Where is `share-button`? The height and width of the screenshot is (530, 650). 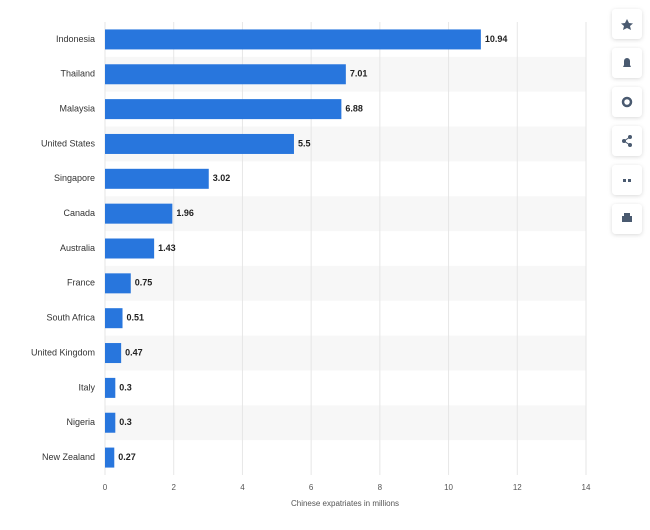 share-button is located at coordinates (627, 141).